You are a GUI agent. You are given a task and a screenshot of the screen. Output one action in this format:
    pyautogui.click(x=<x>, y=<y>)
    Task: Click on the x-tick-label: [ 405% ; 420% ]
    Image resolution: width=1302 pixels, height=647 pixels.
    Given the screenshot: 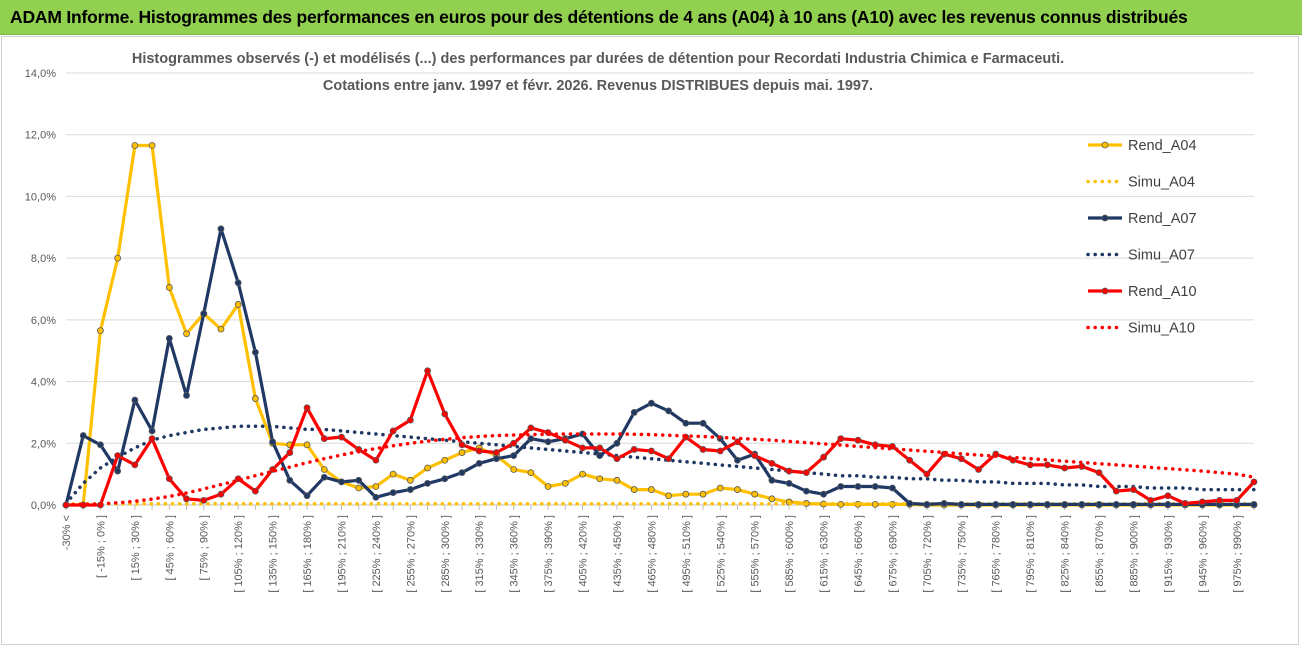 What is the action you would take?
    pyautogui.click(x=584, y=554)
    